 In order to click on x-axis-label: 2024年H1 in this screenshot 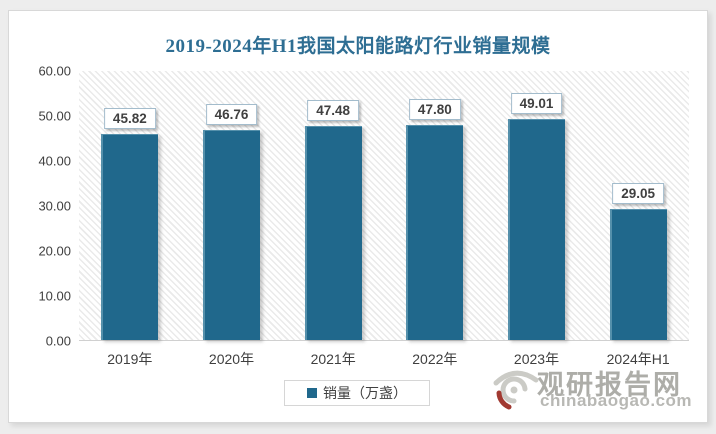, I will do `click(638, 359)`.